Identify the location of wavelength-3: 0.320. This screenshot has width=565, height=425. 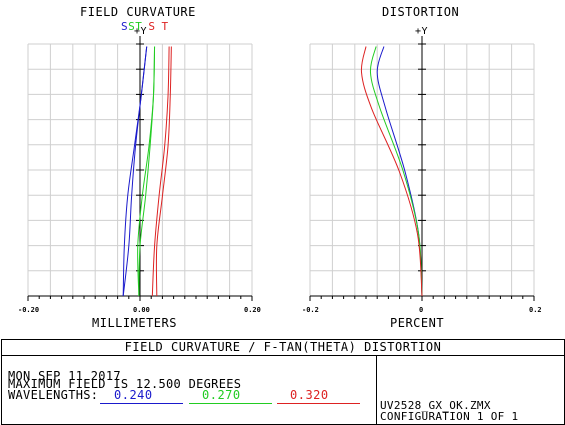
(309, 395).